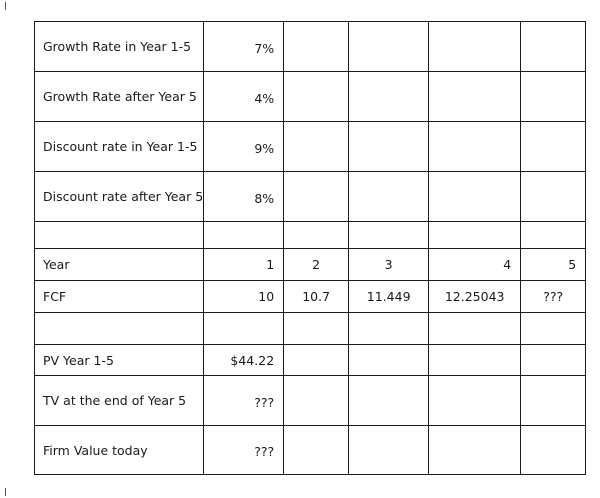 The height and width of the screenshot is (498, 600). What do you see at coordinates (5, 492) in the screenshot?
I see `edge-mark-bottom` at bounding box center [5, 492].